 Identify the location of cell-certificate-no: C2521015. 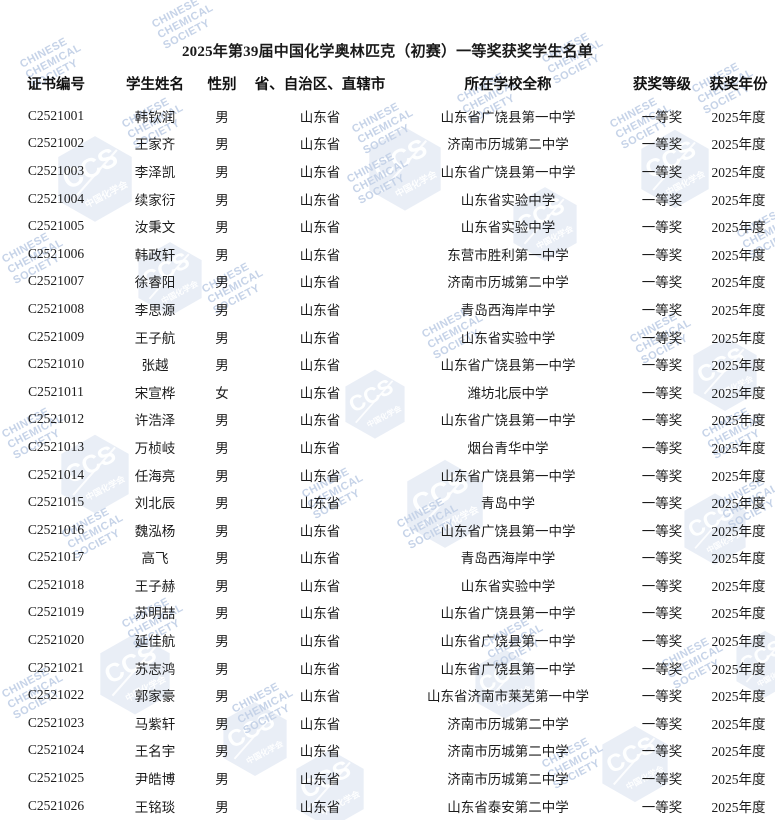
(56, 502).